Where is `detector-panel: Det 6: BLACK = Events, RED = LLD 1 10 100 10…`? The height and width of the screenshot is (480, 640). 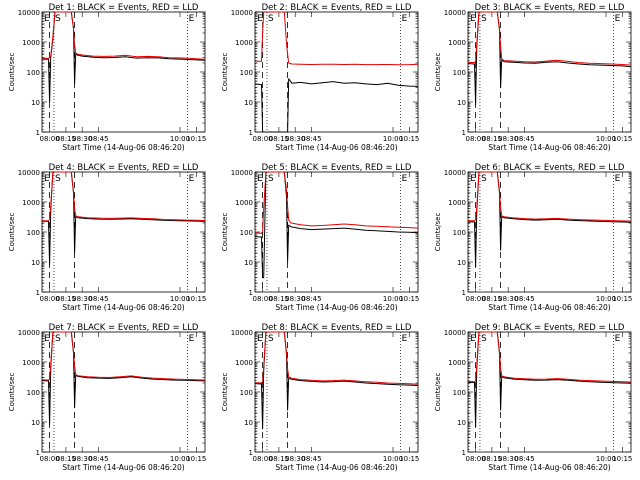 detector-panel: Det 6: BLACK = Events, RED = LLD 1 10 100 10… is located at coordinates (533, 237).